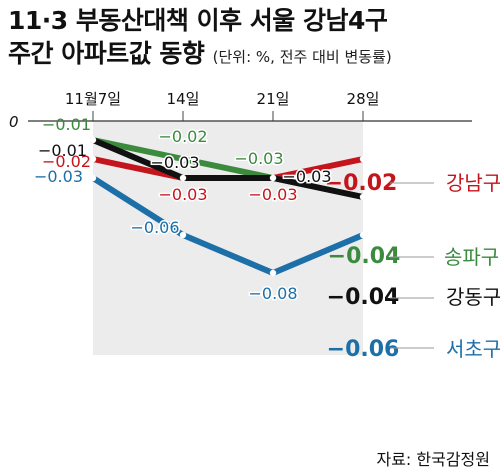  Describe the element at coordinates (106, 53) in the screenshot. I see `chart-title-line2: 주간 아파트값 동향` at that location.